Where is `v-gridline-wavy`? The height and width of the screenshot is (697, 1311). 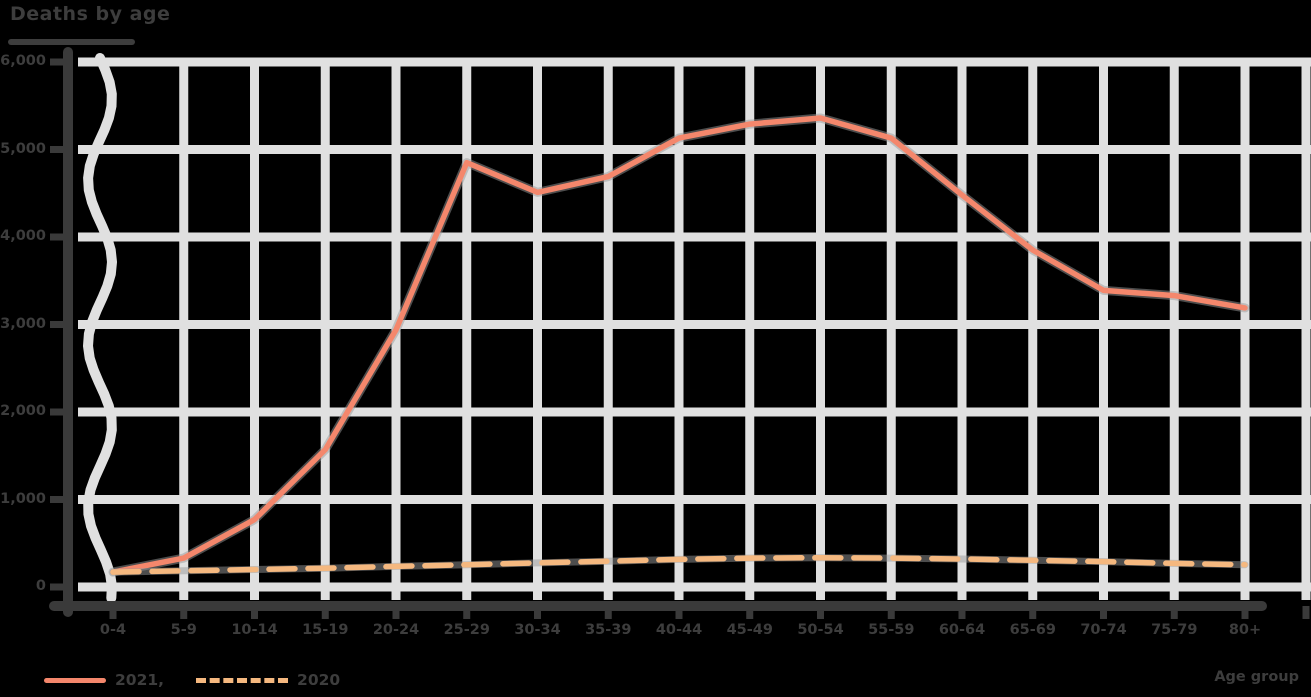
v-gridline-wavy is located at coordinates (100, 328).